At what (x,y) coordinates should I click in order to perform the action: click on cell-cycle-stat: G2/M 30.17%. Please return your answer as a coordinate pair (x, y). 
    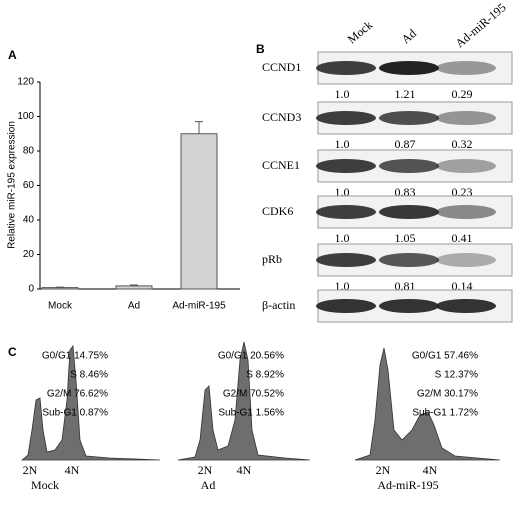
    Looking at the image, I should click on (447, 394).